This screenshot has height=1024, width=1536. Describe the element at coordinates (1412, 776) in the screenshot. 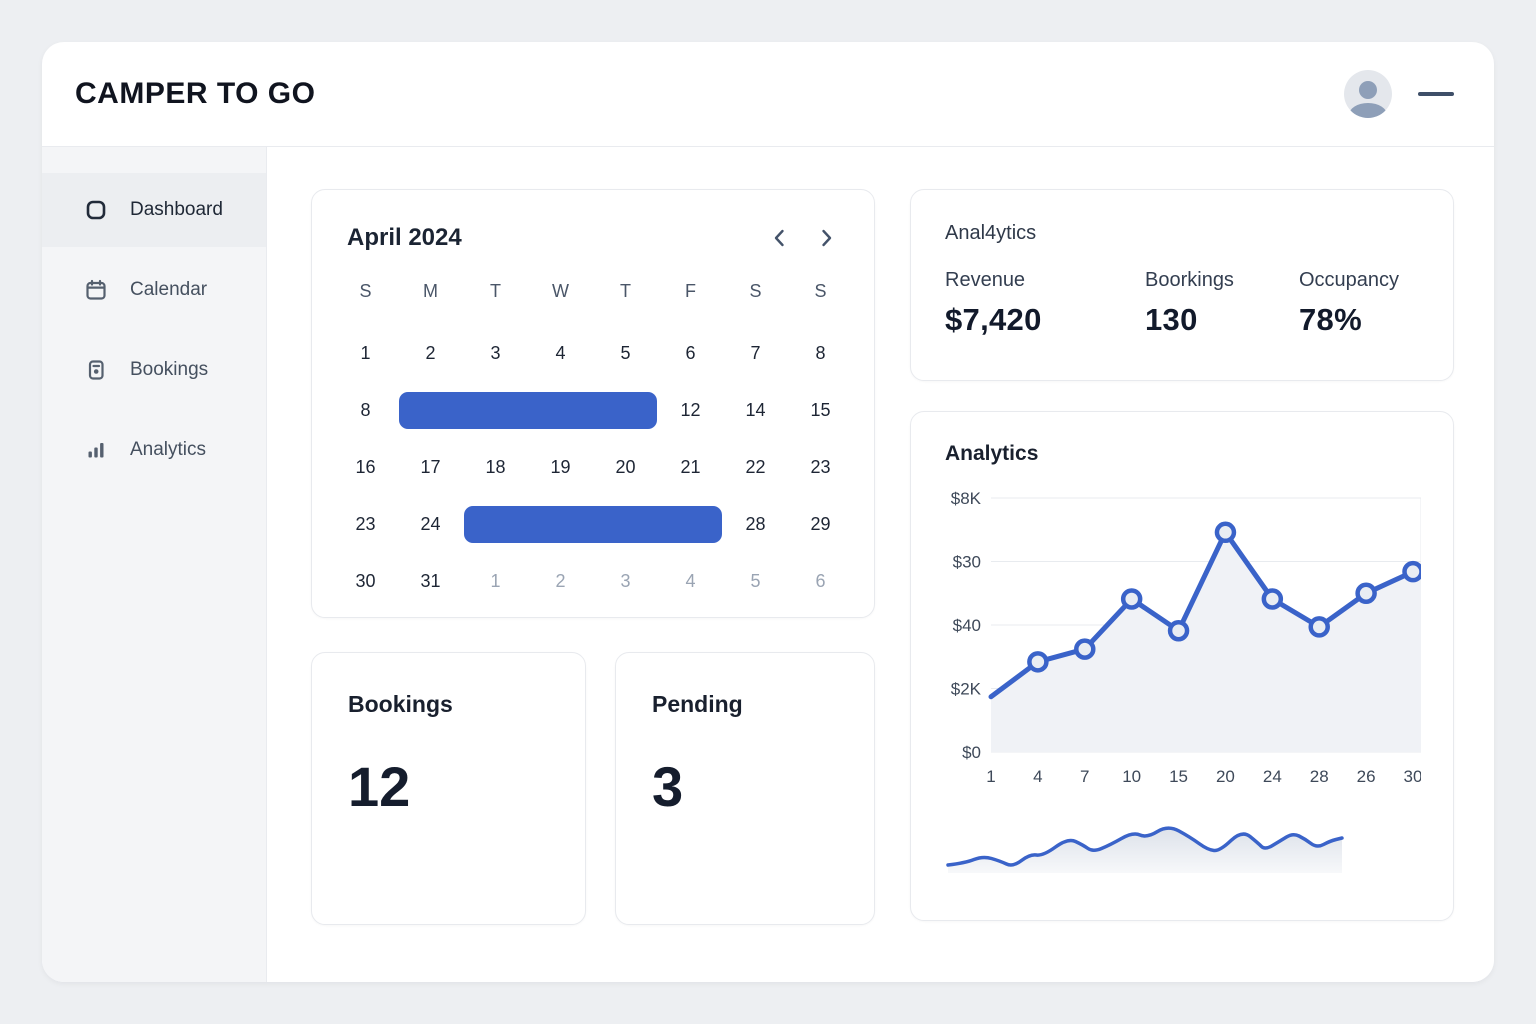

I see `svg-text: 30` at that location.